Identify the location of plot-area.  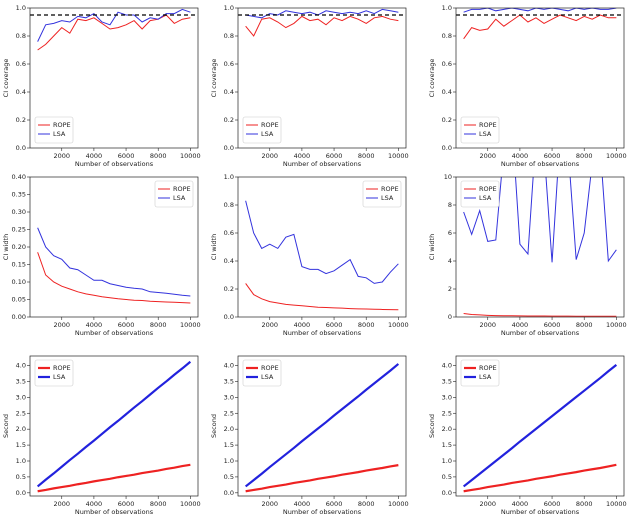
(114, 426).